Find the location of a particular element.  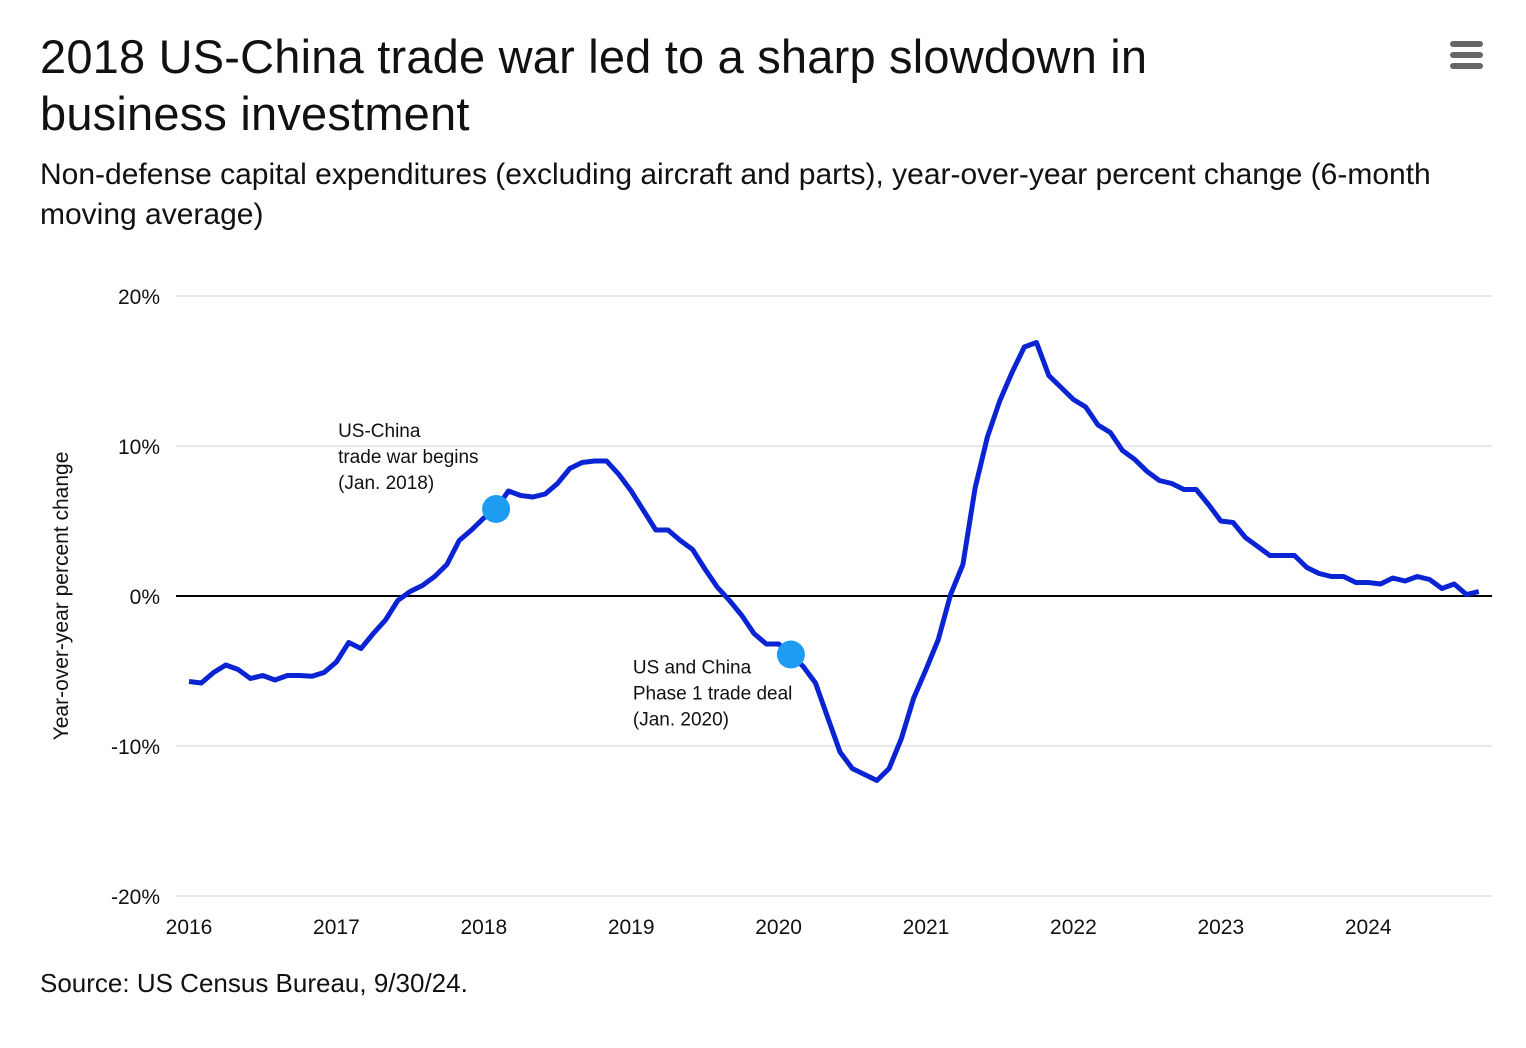

annotation-text: US-China is located at coordinates (379, 431).